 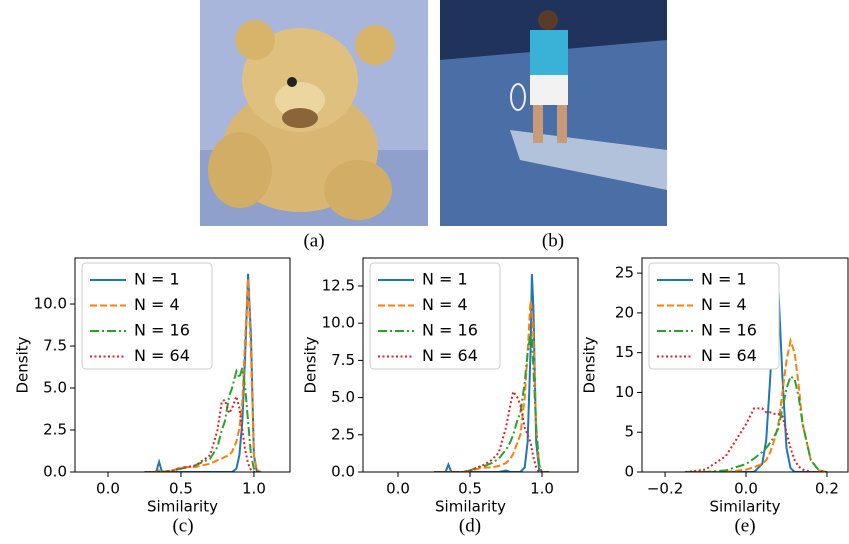 What do you see at coordinates (314, 113) in the screenshot?
I see `image-teddy` at bounding box center [314, 113].